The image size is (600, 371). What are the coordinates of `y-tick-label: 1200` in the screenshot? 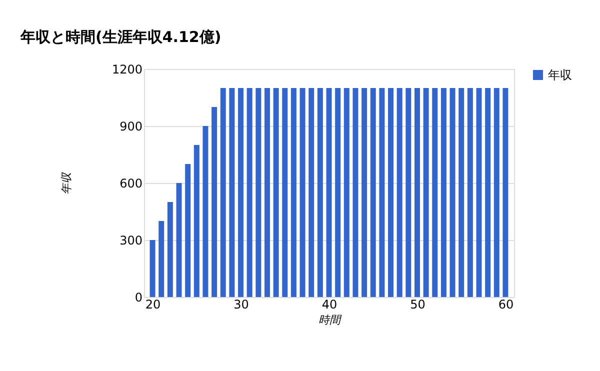 It's located at (127, 69).